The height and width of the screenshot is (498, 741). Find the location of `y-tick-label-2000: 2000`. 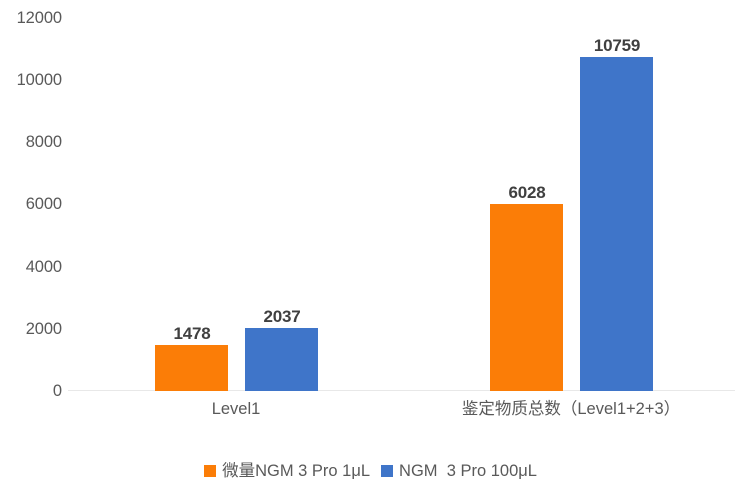

y-tick-label-2000: 2000 is located at coordinates (43, 328).